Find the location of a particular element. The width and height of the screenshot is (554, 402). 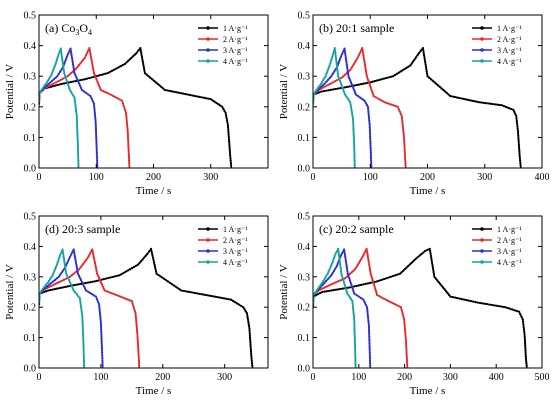

legend-marker is located at coordinates (208, 28).